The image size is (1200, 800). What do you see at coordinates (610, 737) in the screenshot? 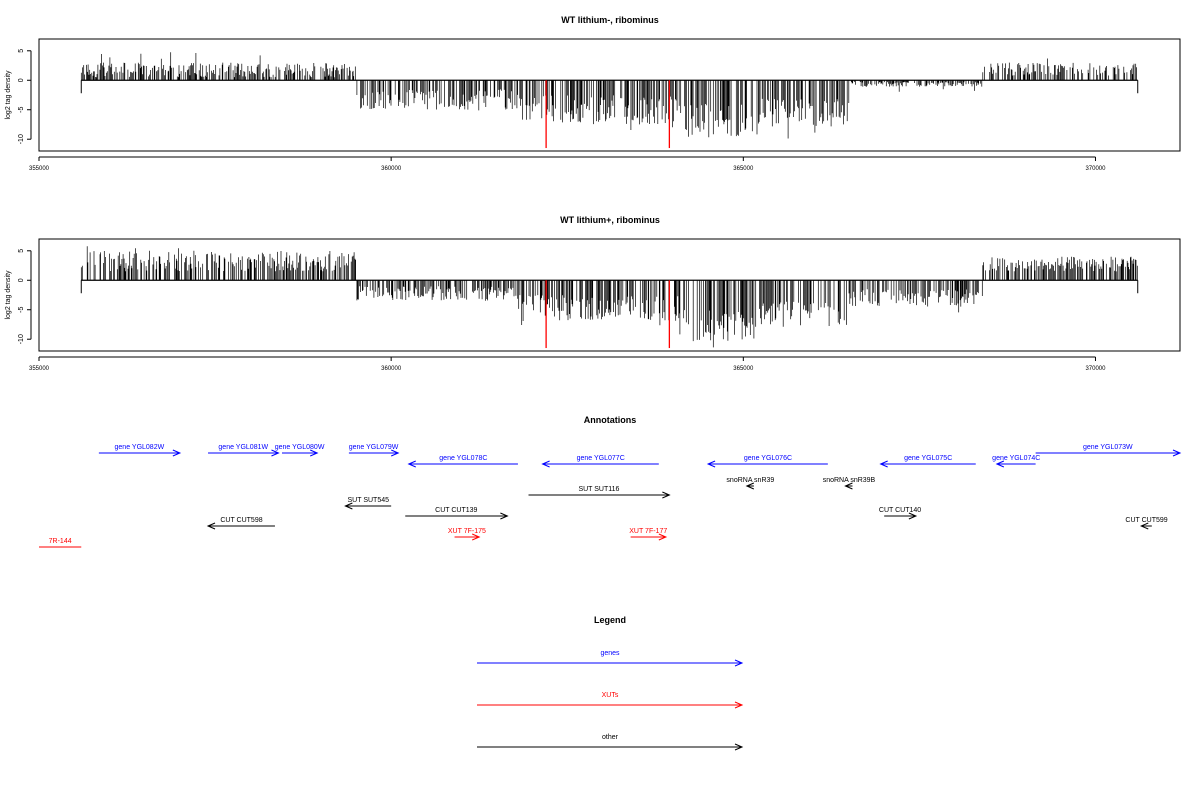
I see `legend-label: other` at bounding box center [610, 737].